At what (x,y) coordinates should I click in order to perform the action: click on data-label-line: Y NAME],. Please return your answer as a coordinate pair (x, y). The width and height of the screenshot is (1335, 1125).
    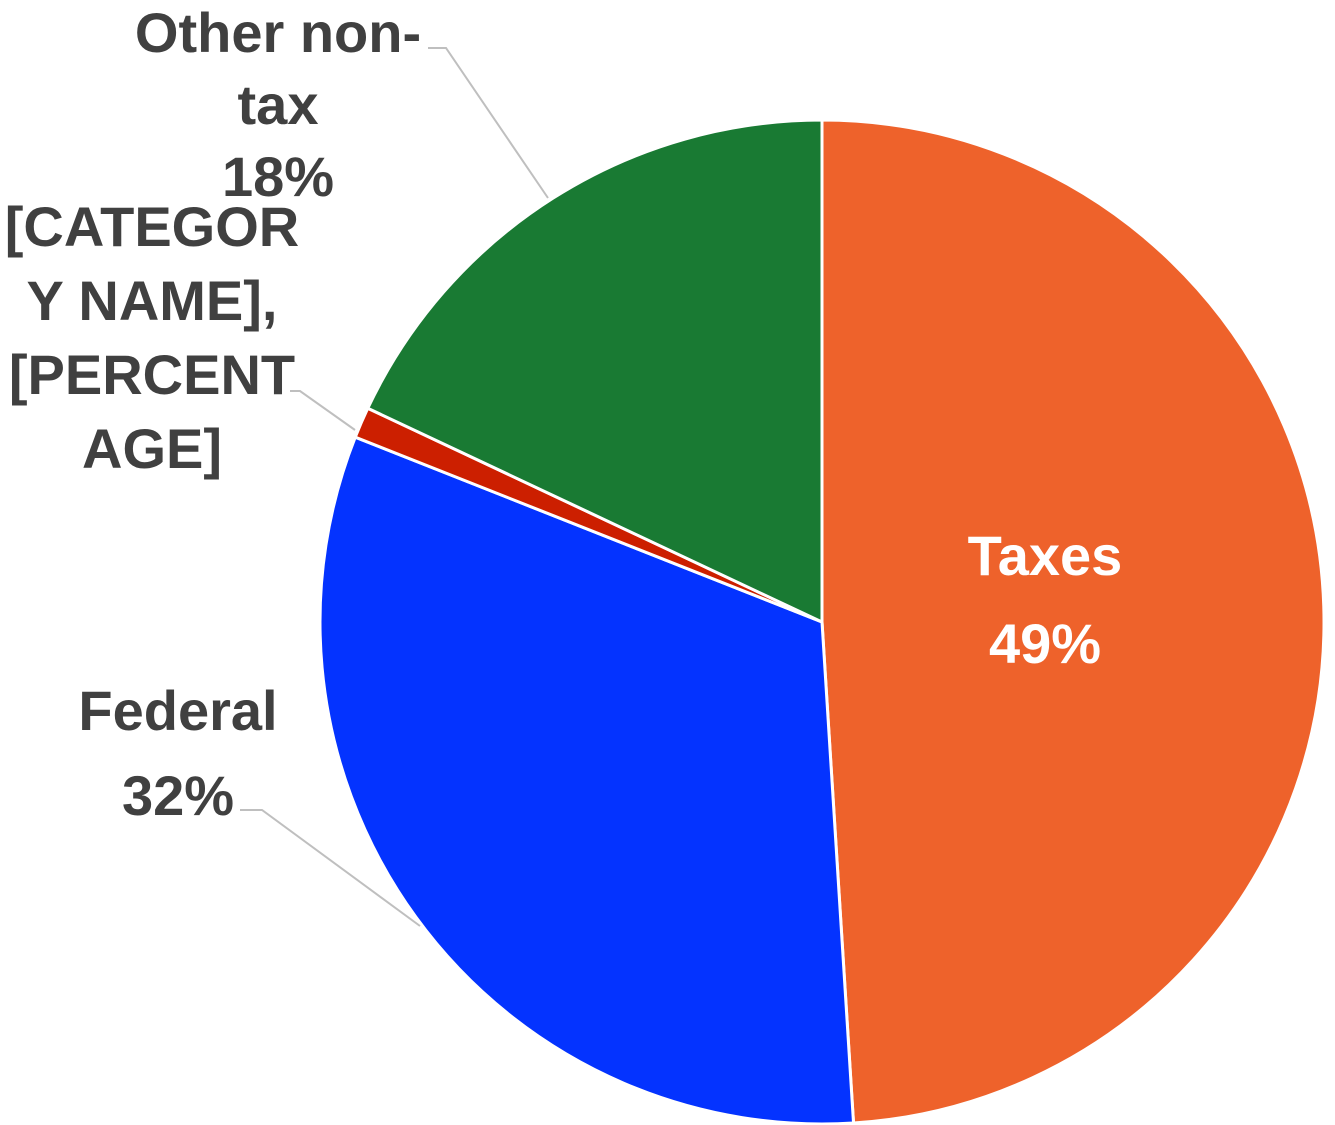
    Looking at the image, I should click on (152, 300).